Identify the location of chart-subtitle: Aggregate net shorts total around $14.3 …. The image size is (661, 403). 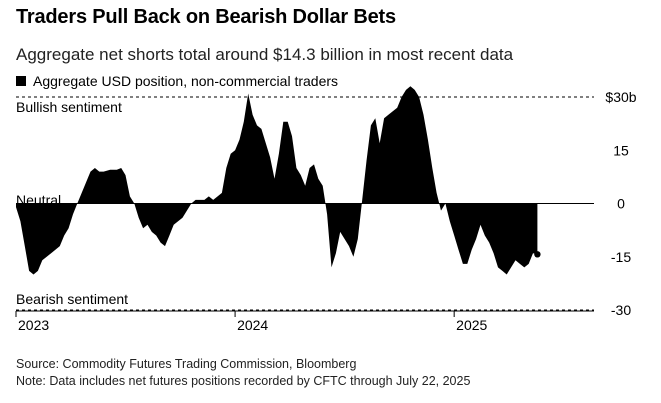
(265, 54).